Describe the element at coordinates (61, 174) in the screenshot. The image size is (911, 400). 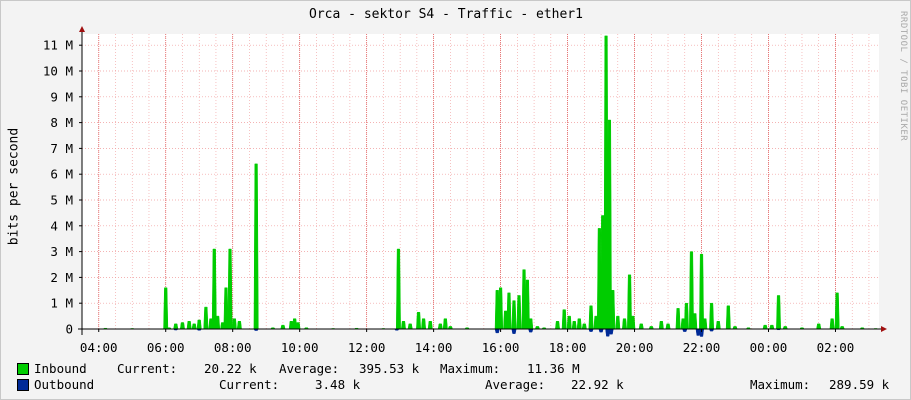
I see `y-tick-label: 6 M` at that location.